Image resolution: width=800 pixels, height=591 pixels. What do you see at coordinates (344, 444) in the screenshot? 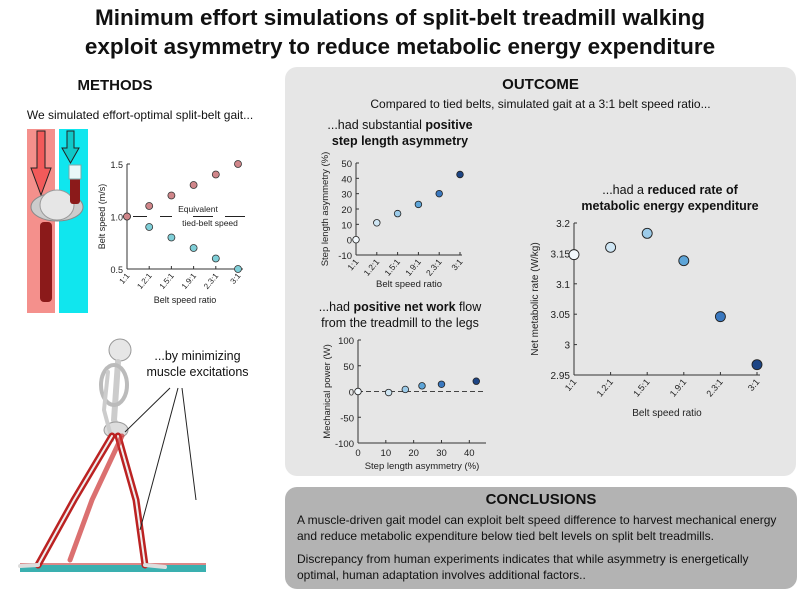
I see `y-tick-label: -100` at bounding box center [344, 444].